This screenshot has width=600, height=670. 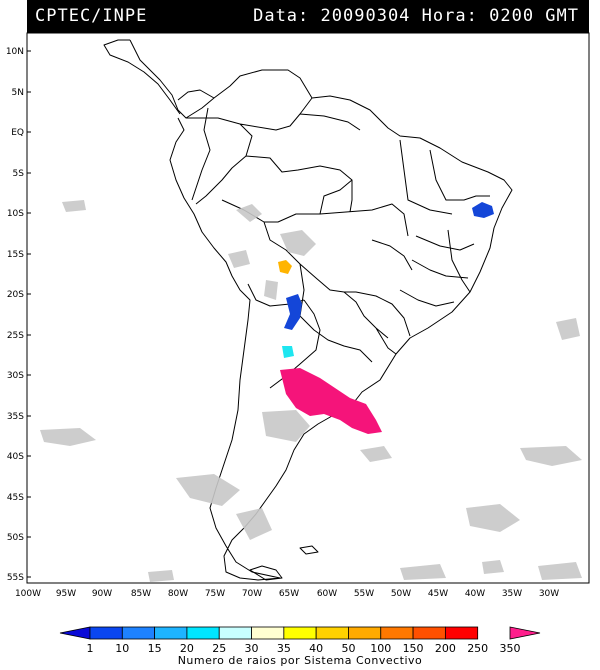 What do you see at coordinates (122, 648) in the screenshot?
I see `legend-value: 10` at bounding box center [122, 648].